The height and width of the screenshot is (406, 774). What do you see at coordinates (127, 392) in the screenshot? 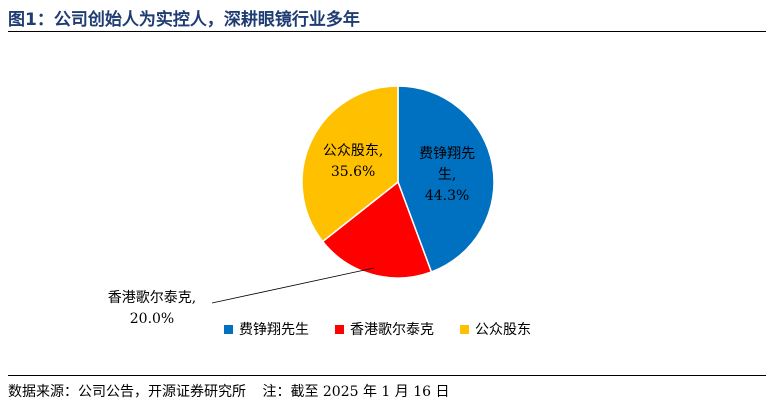
I see `data-source: 数据来源：公司公告，开源证券研究所` at bounding box center [127, 392].